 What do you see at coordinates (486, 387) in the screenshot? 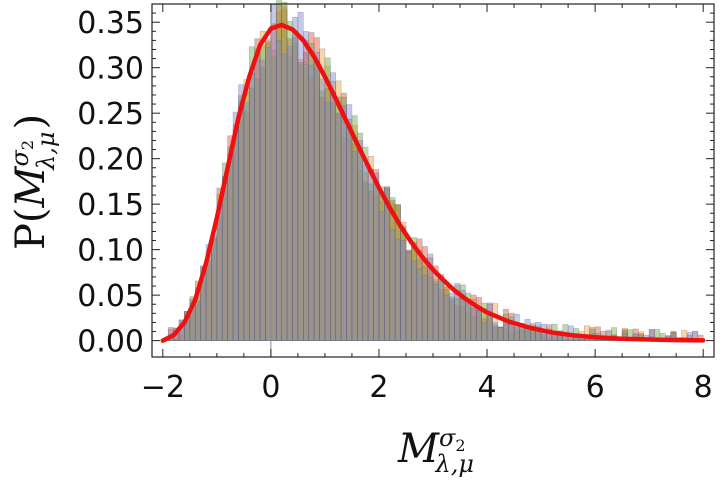
I see `x-tick-label: 4` at bounding box center [486, 387].